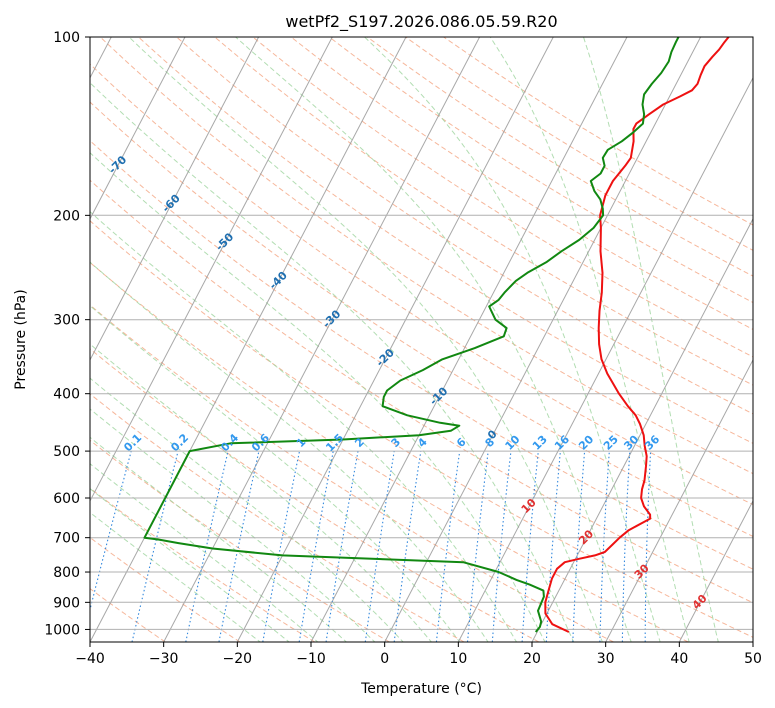  What do you see at coordinates (753, 659) in the screenshot?
I see `x-tick-label: 50` at bounding box center [753, 659].